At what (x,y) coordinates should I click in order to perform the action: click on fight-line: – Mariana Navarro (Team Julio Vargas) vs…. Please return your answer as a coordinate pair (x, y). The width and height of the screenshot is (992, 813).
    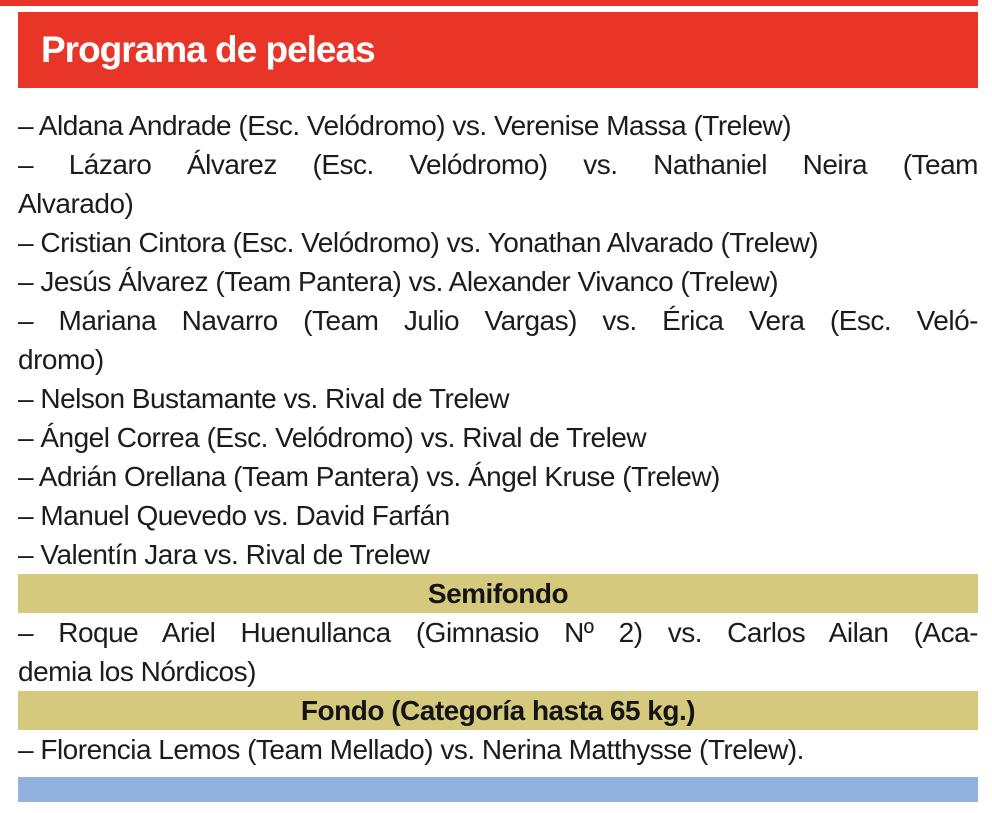
    Looking at the image, I should click on (498, 320).